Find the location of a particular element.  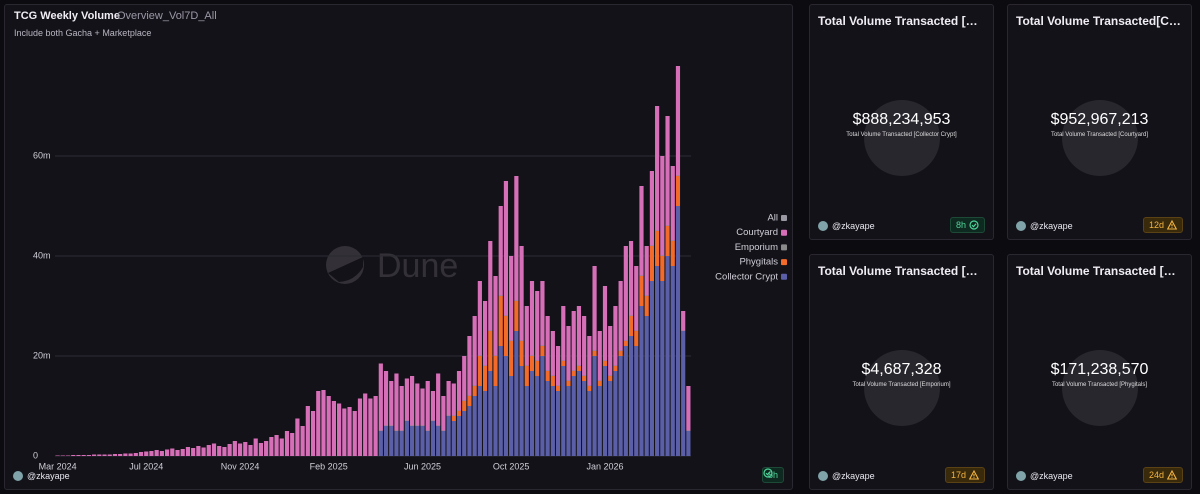

avatar is located at coordinates (1021, 476).